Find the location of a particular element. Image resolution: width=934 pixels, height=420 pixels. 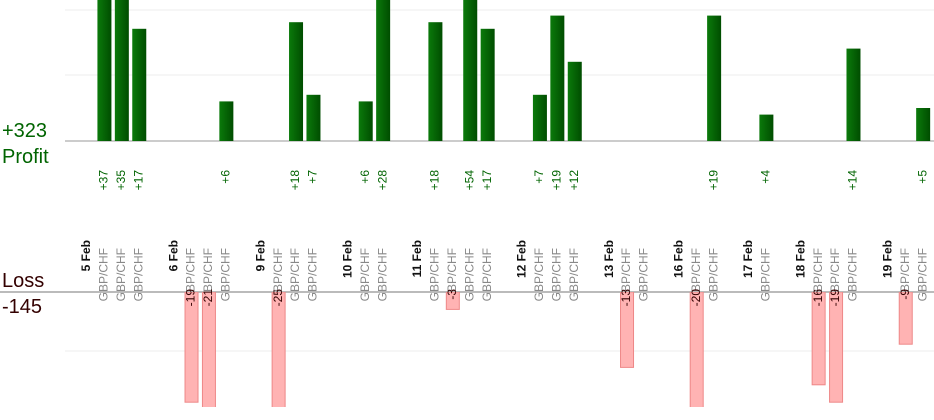

value-label: +54 is located at coordinates (469, 180).